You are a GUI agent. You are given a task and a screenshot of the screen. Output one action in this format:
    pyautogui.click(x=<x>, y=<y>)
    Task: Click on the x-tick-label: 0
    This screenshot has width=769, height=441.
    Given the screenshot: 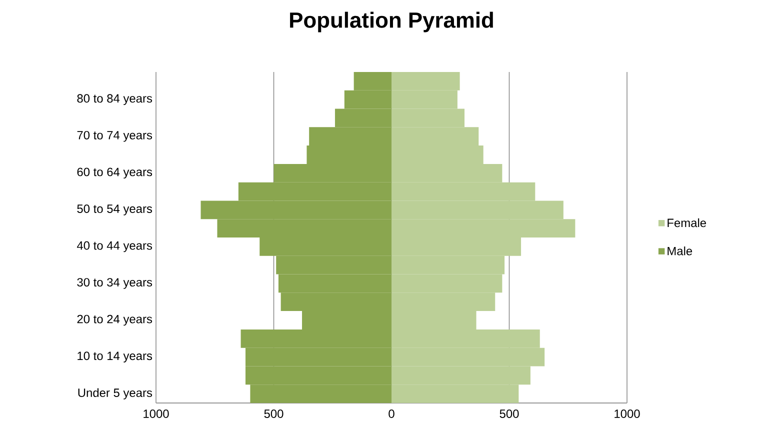 What is the action you would take?
    pyautogui.click(x=391, y=414)
    